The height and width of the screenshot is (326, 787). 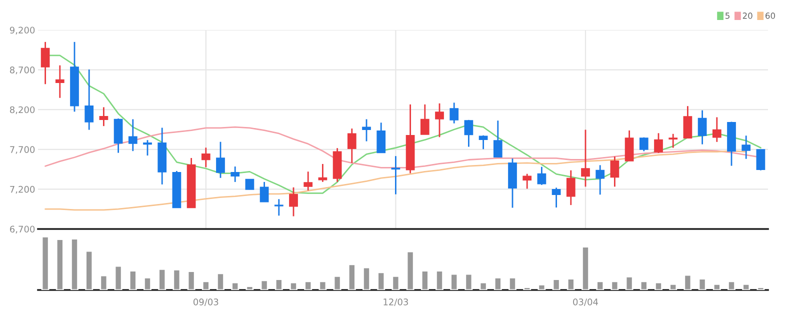 What do you see at coordinates (747, 15) in the screenshot?
I see `legend-label: 20` at bounding box center [747, 15].